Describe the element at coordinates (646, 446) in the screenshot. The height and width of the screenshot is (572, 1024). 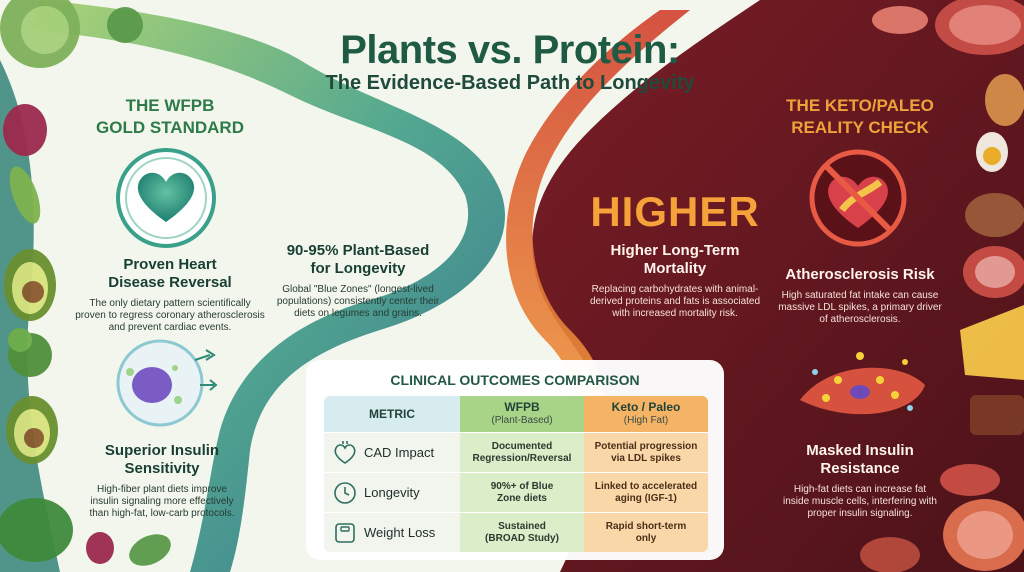
I see `keto-cell-line1: Potential progression` at that location.